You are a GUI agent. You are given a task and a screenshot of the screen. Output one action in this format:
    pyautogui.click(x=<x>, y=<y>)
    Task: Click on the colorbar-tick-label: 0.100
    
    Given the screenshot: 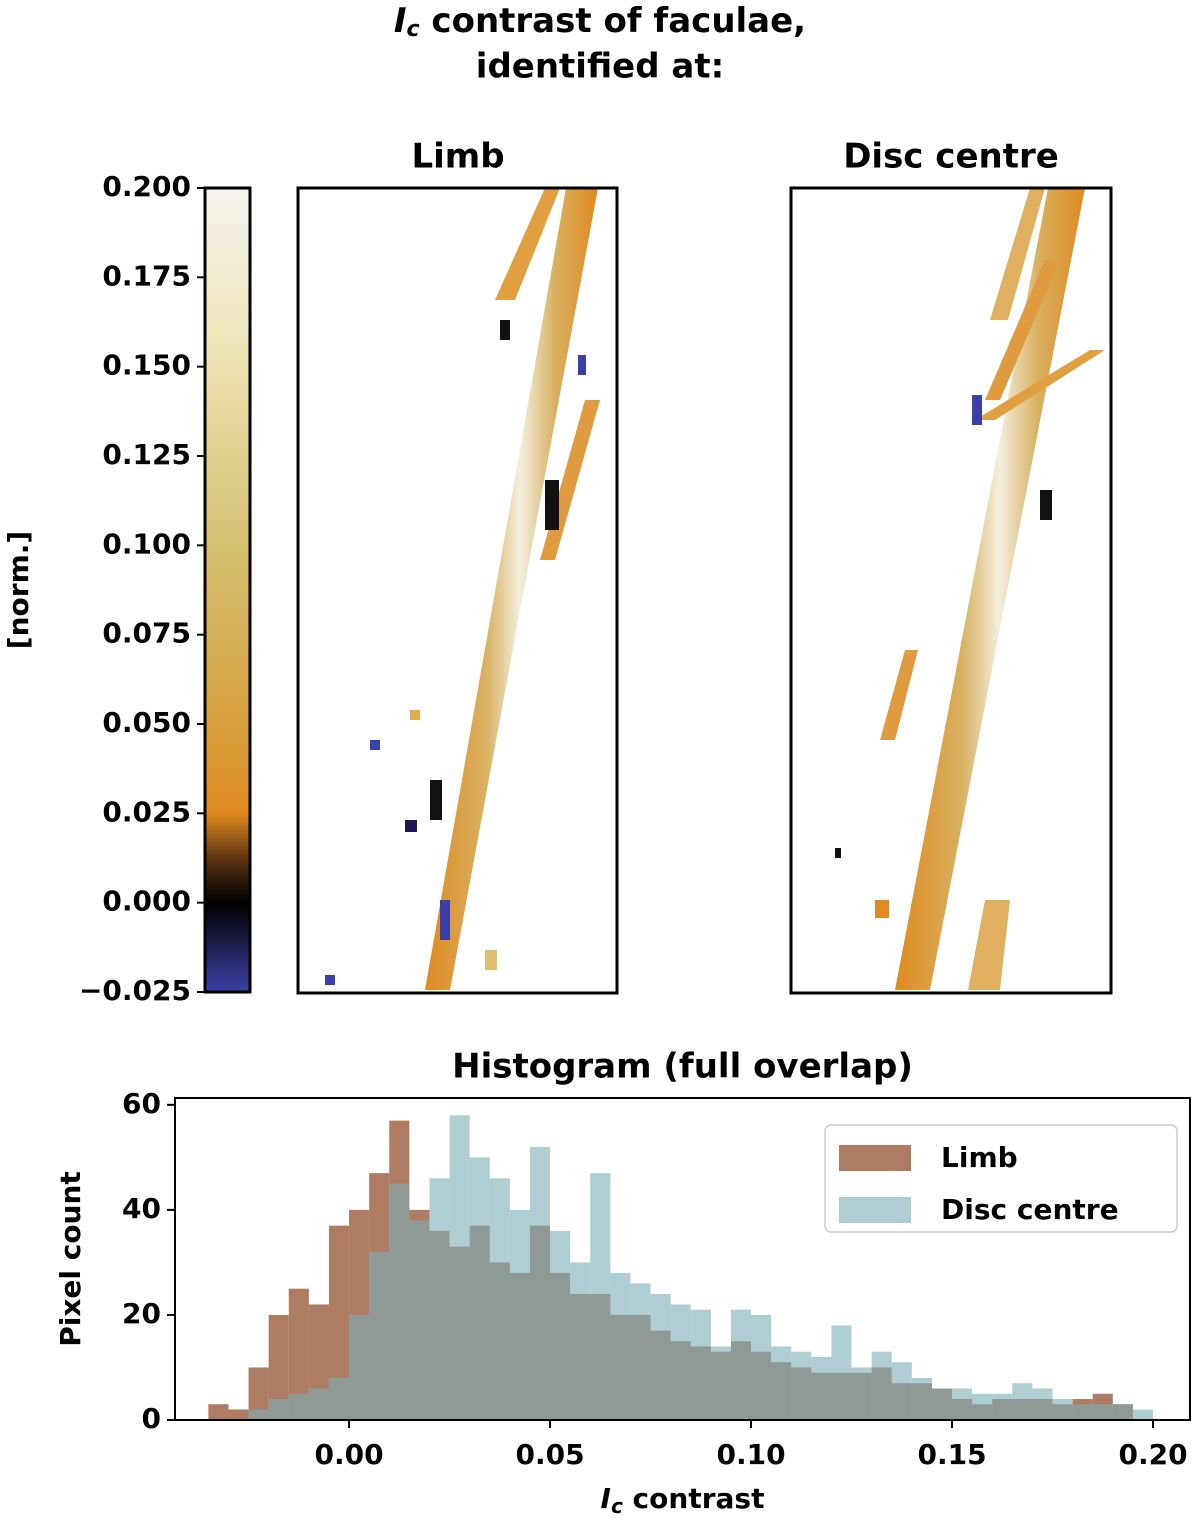 What is the action you would take?
    pyautogui.click(x=146, y=543)
    